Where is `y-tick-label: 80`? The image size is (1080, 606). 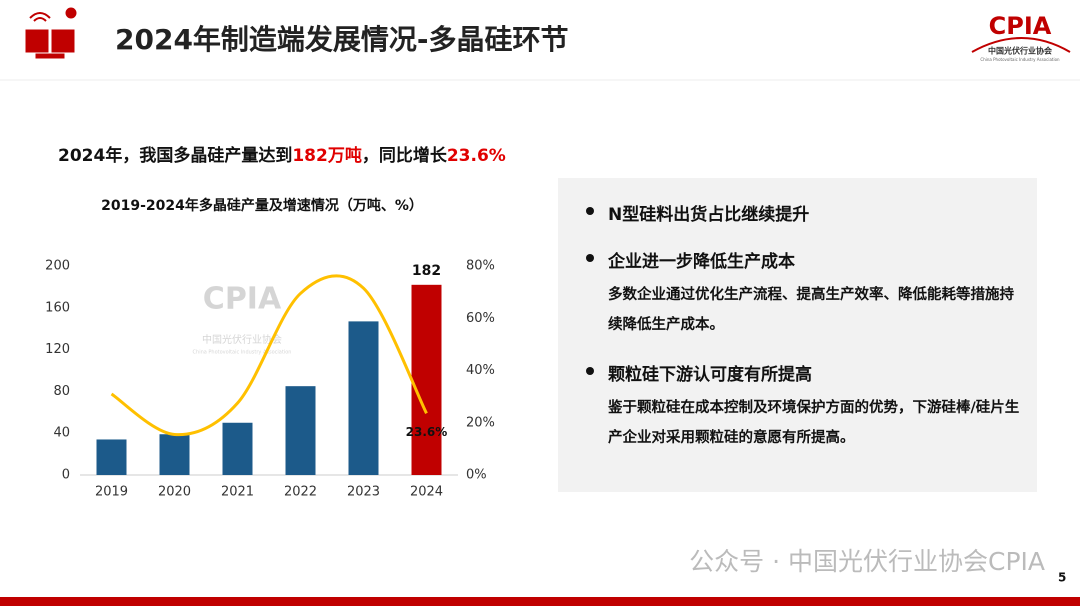
y-tick-label: 80 is located at coordinates (61, 391).